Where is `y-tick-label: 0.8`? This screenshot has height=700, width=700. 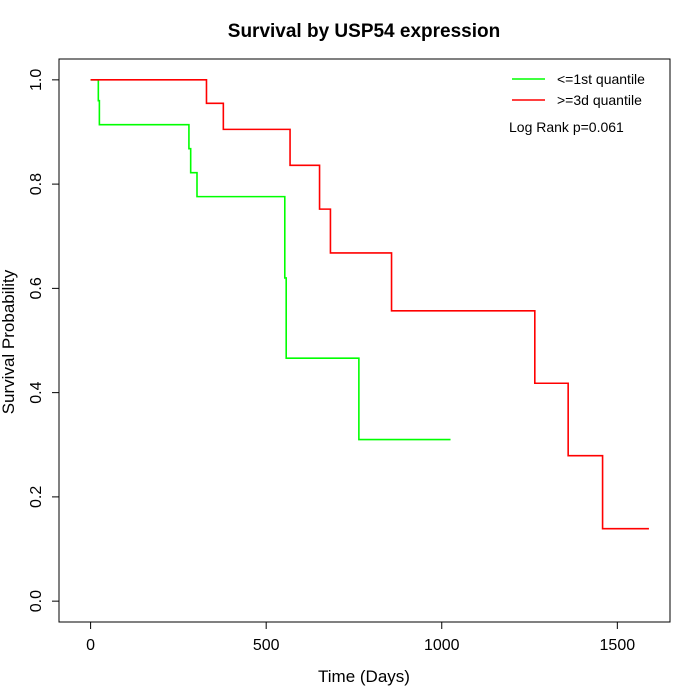 y-tick-label: 0.8 is located at coordinates (36, 184).